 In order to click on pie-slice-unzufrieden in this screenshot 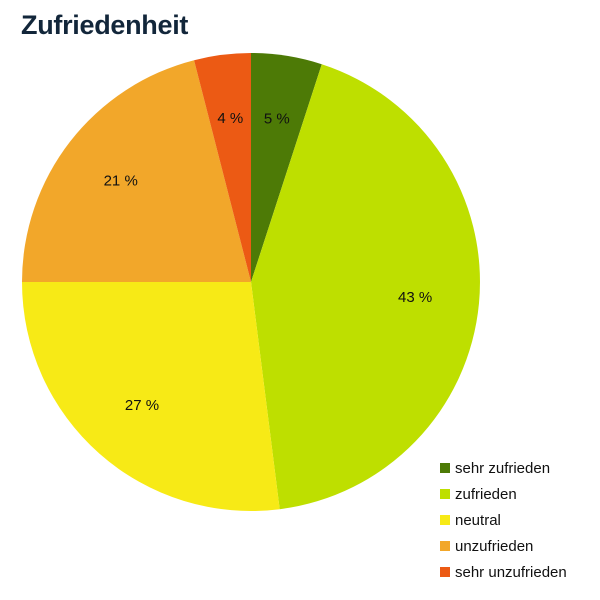, I will do `click(136, 171)`.